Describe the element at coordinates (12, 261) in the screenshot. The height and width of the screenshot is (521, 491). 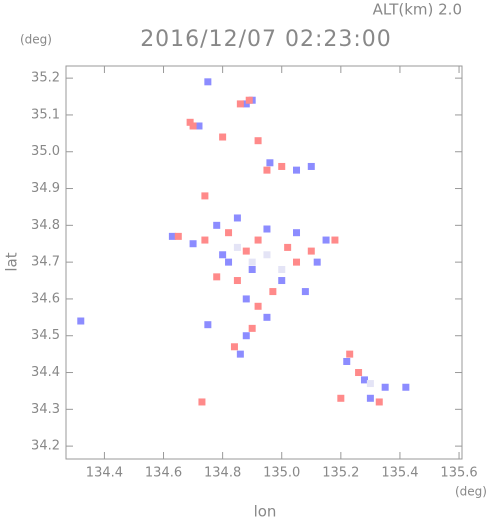
I see `y-axis-label: lat` at that location.